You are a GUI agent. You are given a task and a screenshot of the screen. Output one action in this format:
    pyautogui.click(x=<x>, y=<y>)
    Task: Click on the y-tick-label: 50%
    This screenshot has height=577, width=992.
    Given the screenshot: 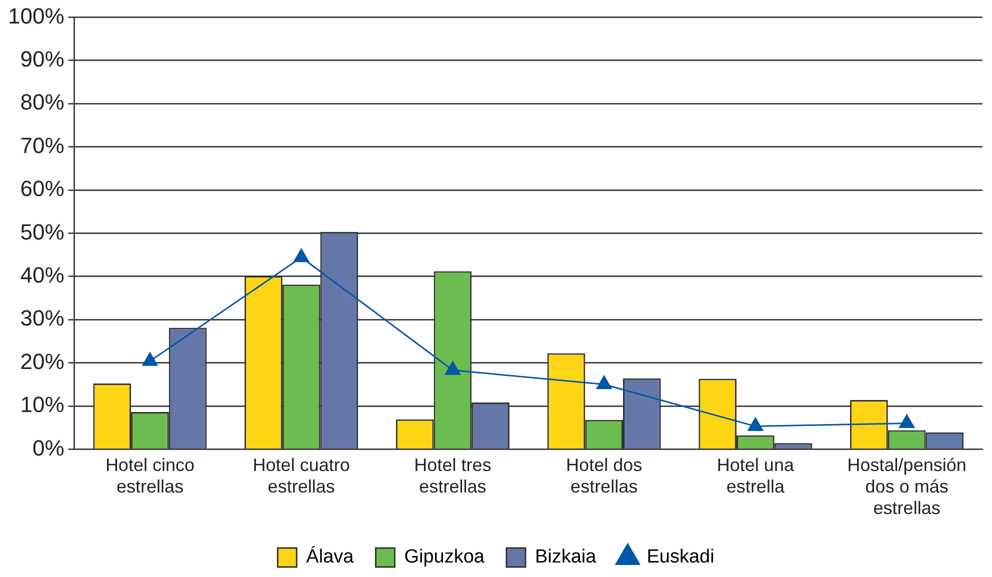 What is the action you would take?
    pyautogui.click(x=42, y=231)
    